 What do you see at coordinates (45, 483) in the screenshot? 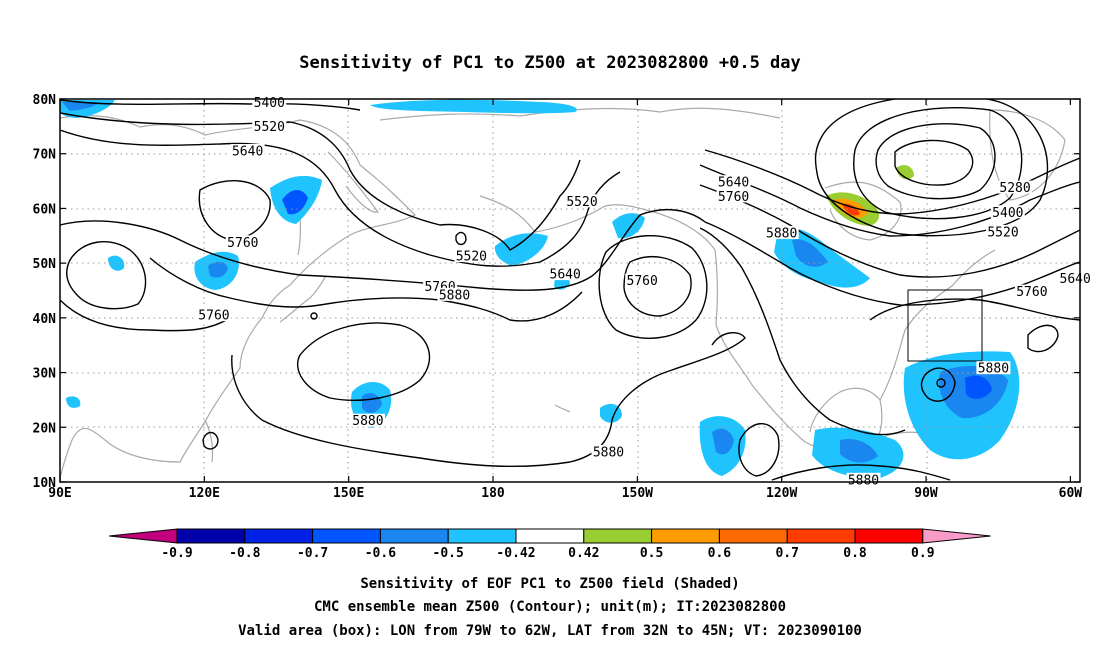
I see `y-tick-label: 10N` at bounding box center [45, 483].